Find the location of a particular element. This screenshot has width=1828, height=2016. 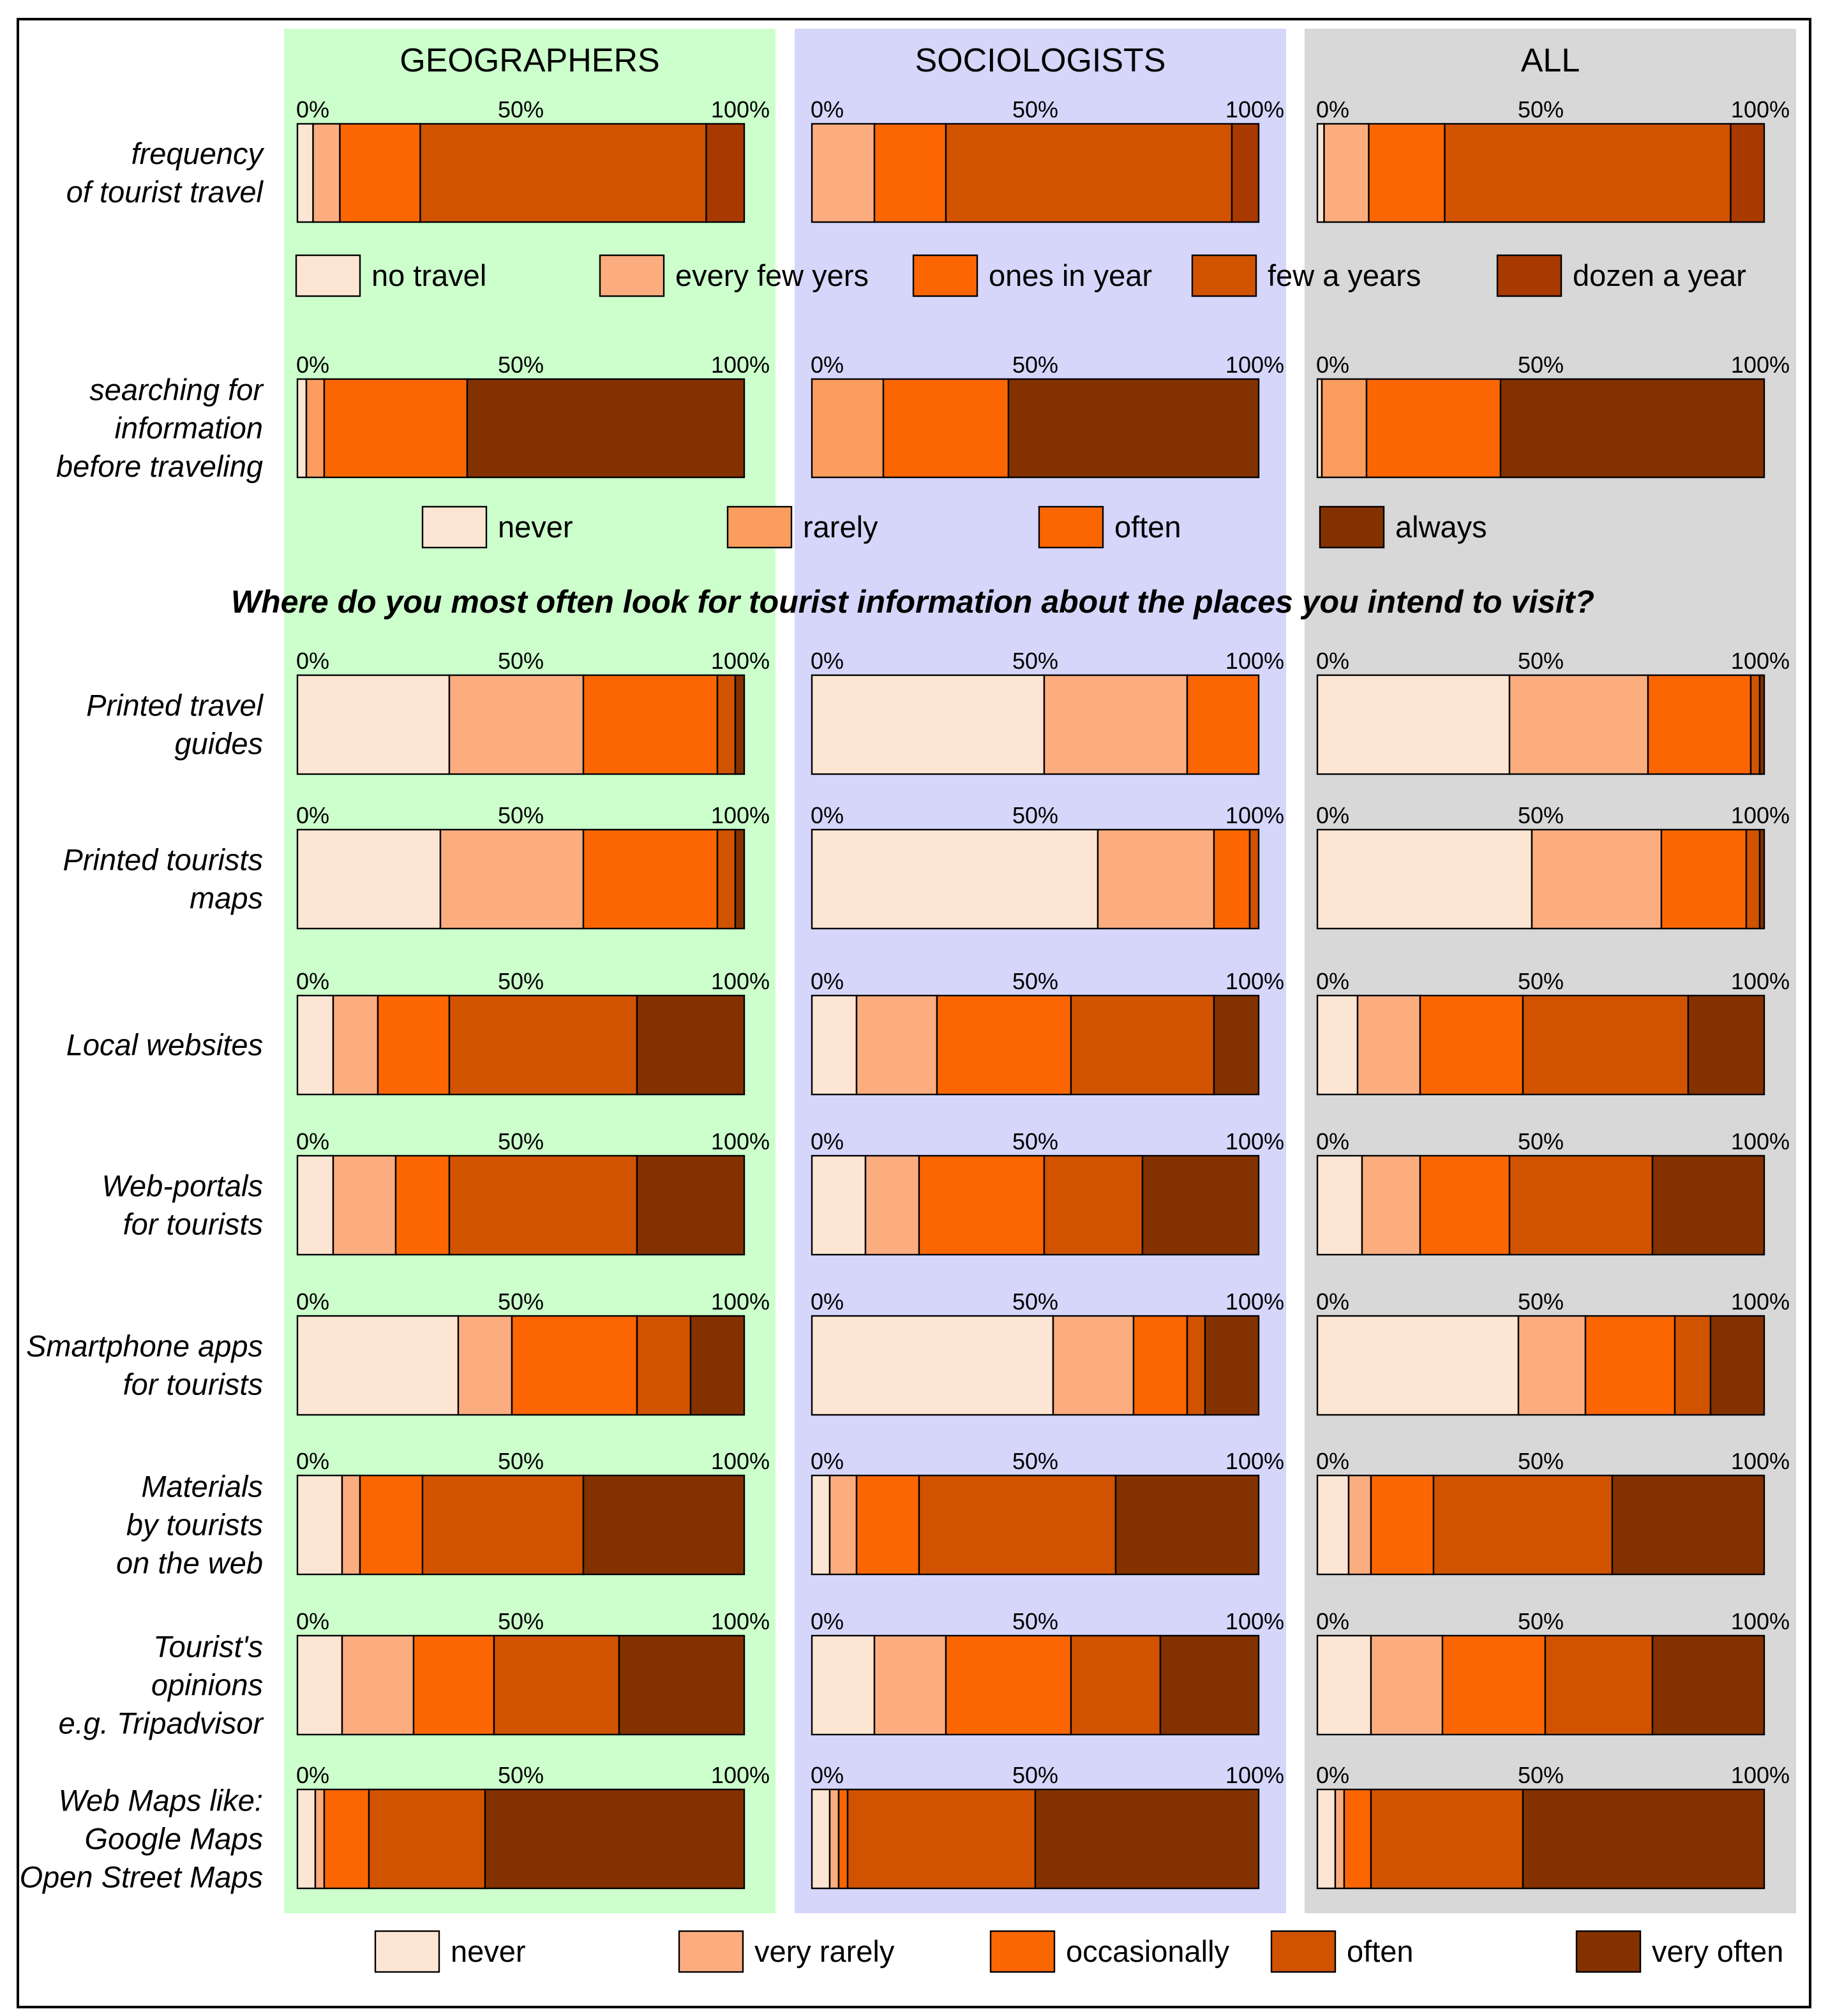

bar-segment-sociologists-ones-in-year is located at coordinates (910, 173).